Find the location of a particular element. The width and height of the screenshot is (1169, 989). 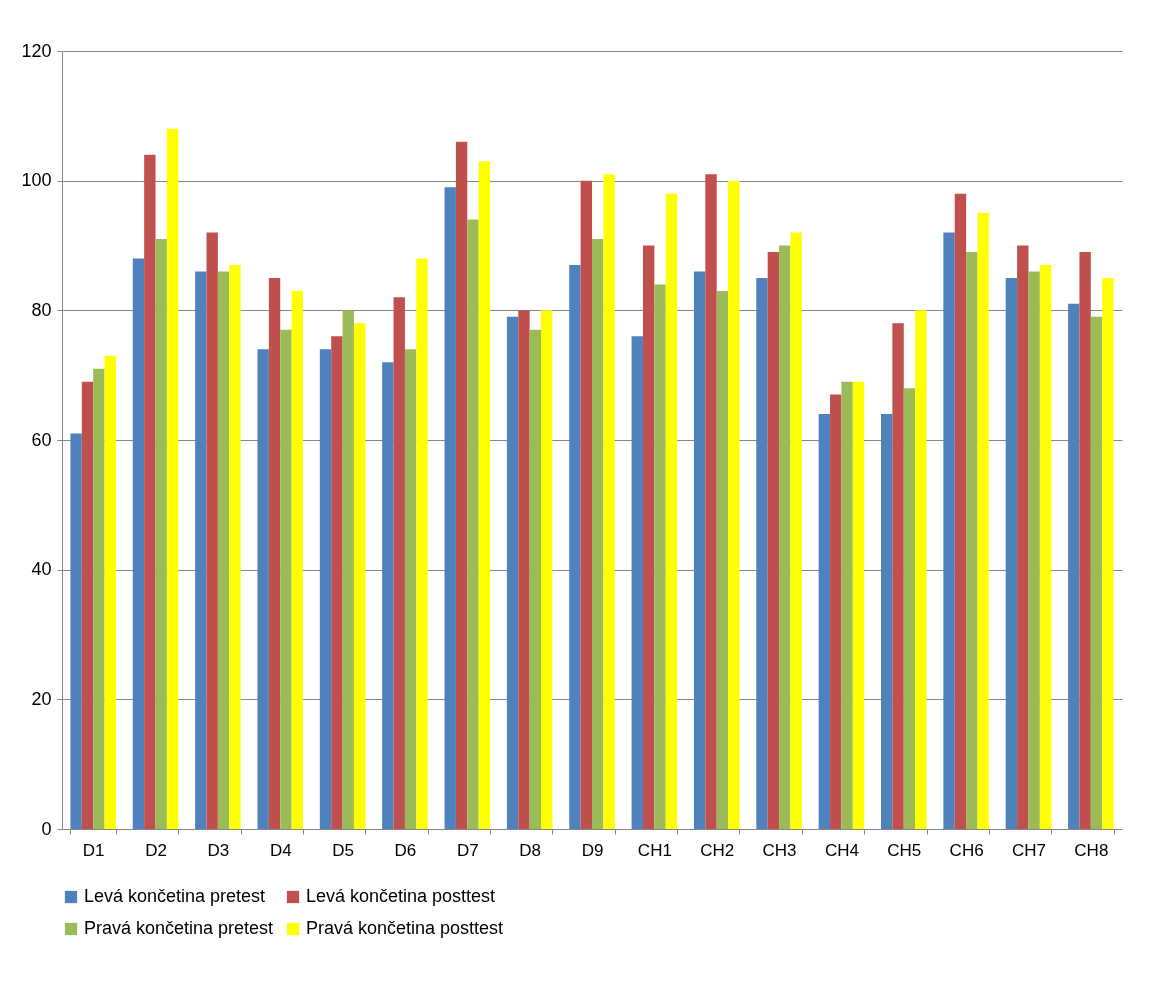

x-tick-label: CH2 is located at coordinates (717, 850).